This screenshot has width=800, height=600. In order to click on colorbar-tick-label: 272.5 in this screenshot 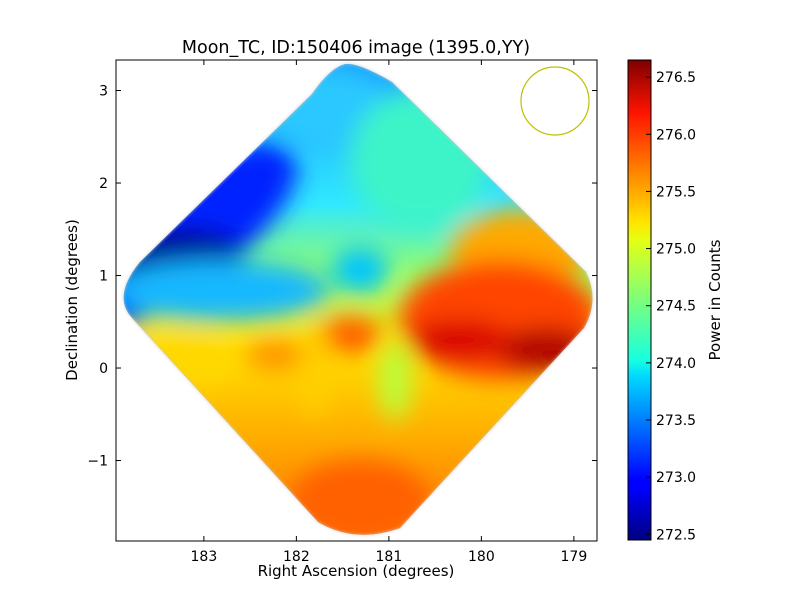, I will do `click(676, 535)`.